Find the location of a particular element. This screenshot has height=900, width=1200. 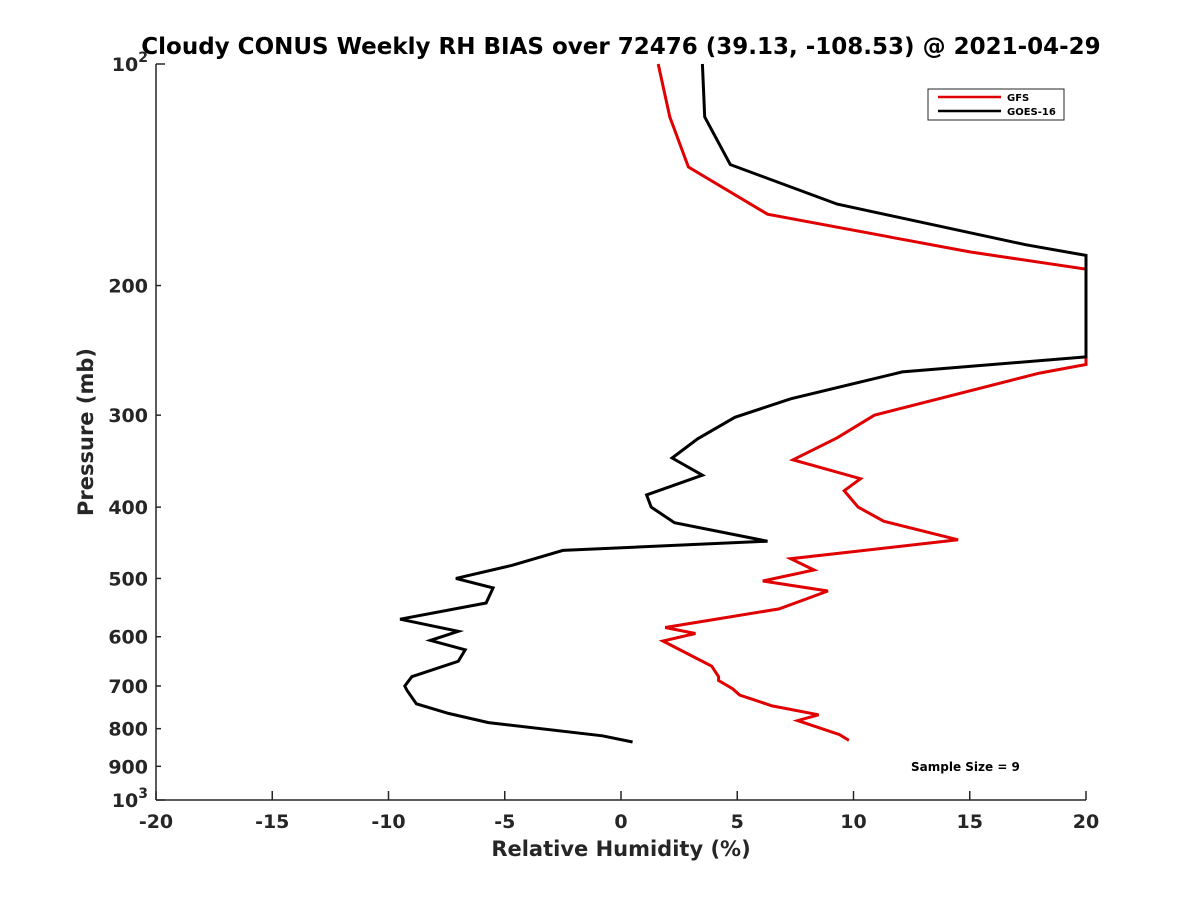

x-tick-label: 20 is located at coordinates (1086, 822).